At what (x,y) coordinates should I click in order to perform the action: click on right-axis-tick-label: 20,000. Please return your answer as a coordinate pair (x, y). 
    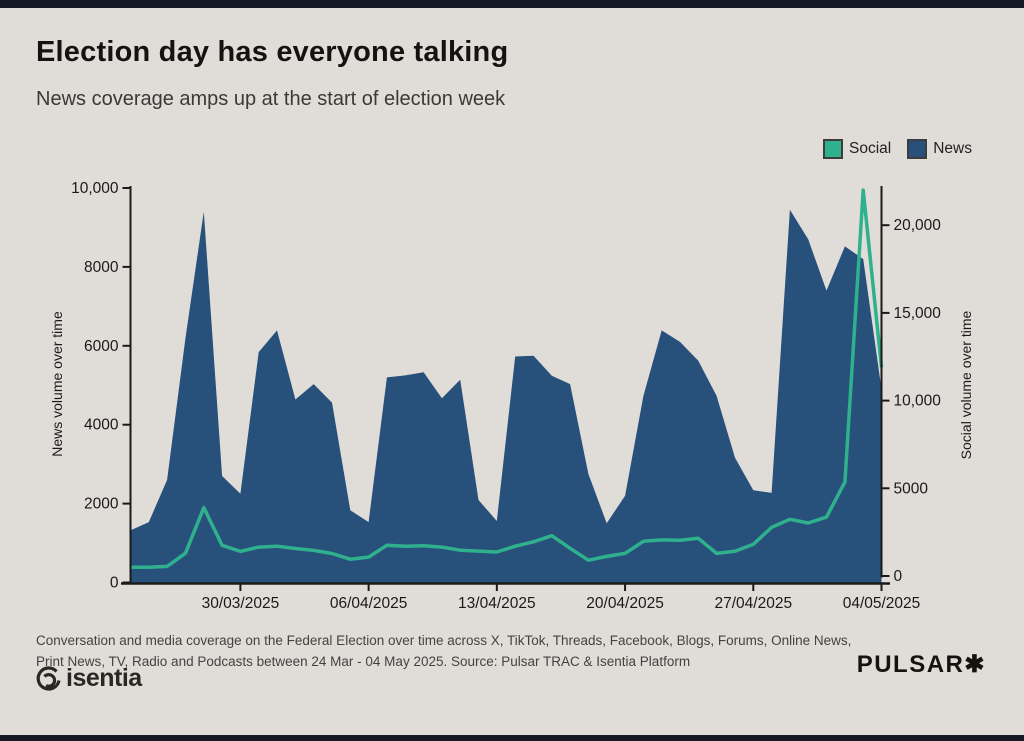
    Looking at the image, I should click on (918, 225).